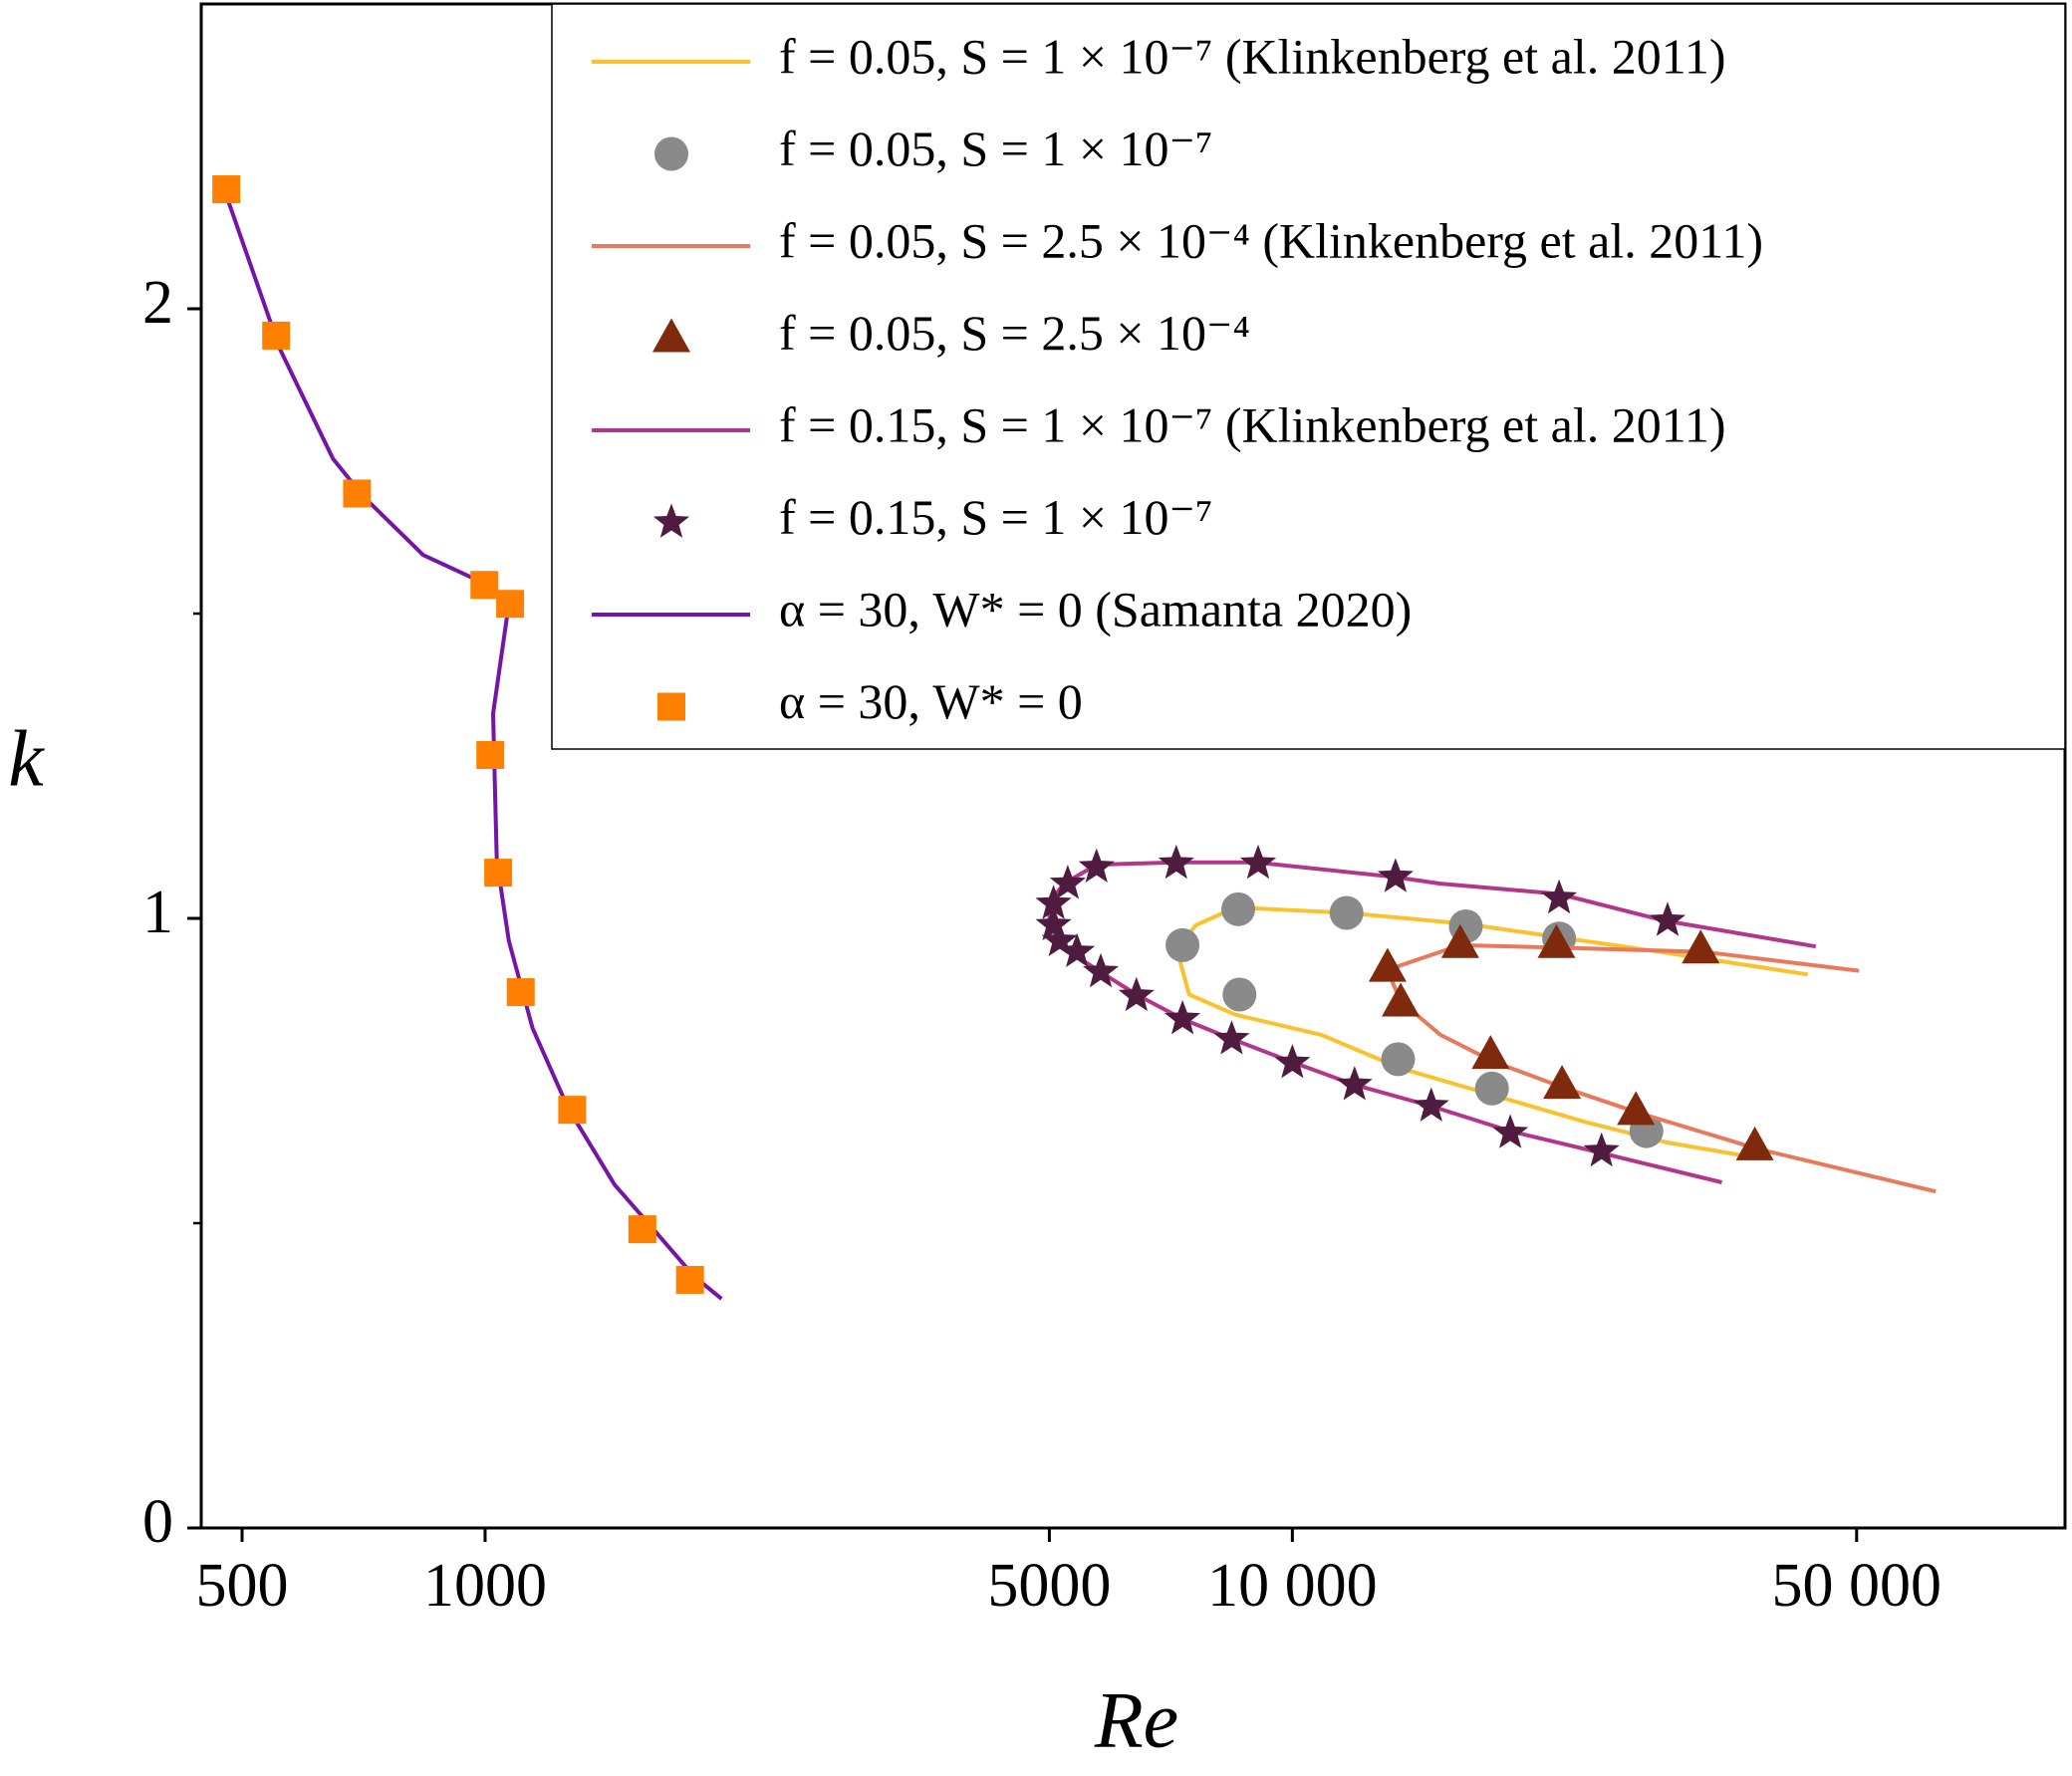 This screenshot has height=1776, width=2072. What do you see at coordinates (931, 701) in the screenshot?
I see `legend-label: α = 30, W* = 0` at bounding box center [931, 701].